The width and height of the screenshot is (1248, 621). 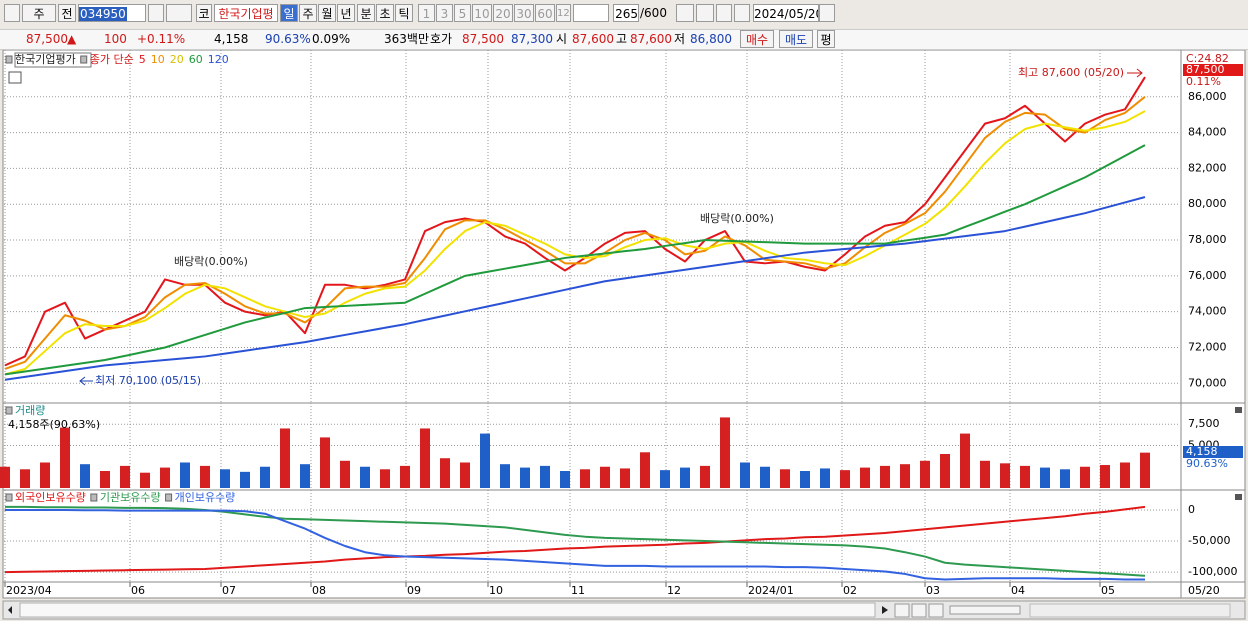 I want to click on unit-button: 3, so click(x=444, y=13).